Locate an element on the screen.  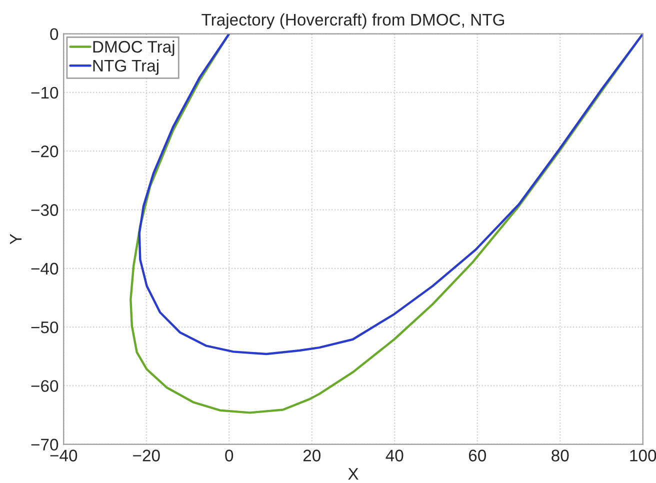
y-tick-label: −30 is located at coordinates (44, 210).